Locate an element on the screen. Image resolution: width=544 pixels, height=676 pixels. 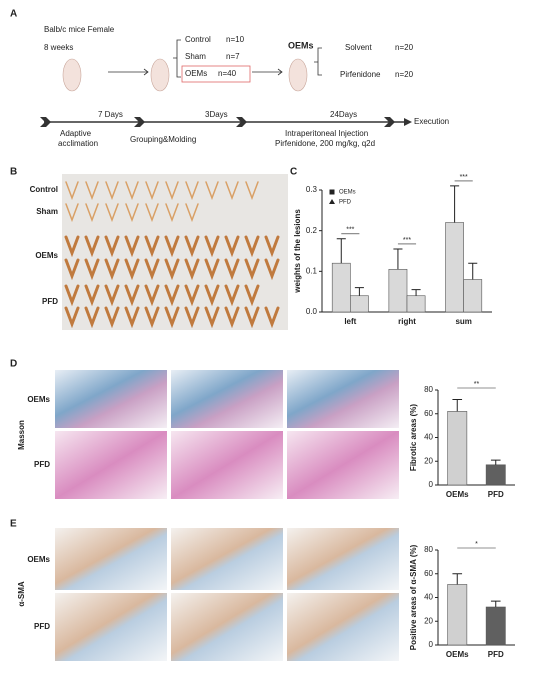
text: Balb/c mice Female is located at coordinates (79, 29).